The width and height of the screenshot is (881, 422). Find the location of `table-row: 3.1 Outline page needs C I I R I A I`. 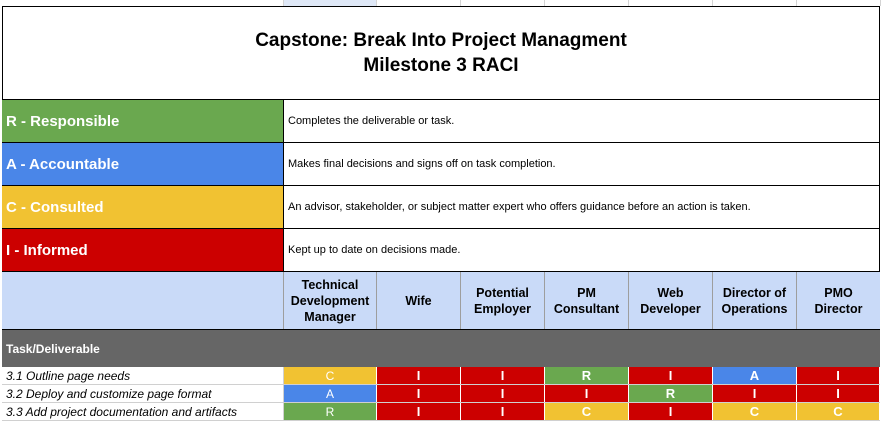

table-row: 3.1 Outline page needs C I I R I A I is located at coordinates (441, 376).